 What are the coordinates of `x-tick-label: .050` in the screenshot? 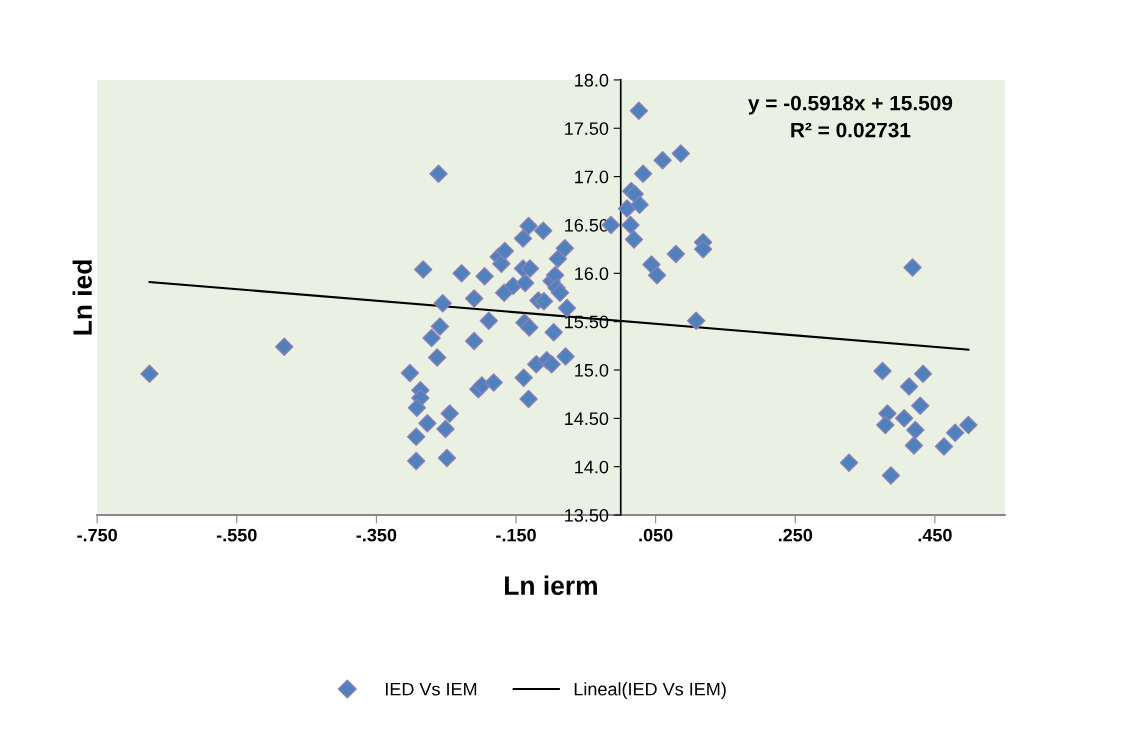 It's located at (656, 535).